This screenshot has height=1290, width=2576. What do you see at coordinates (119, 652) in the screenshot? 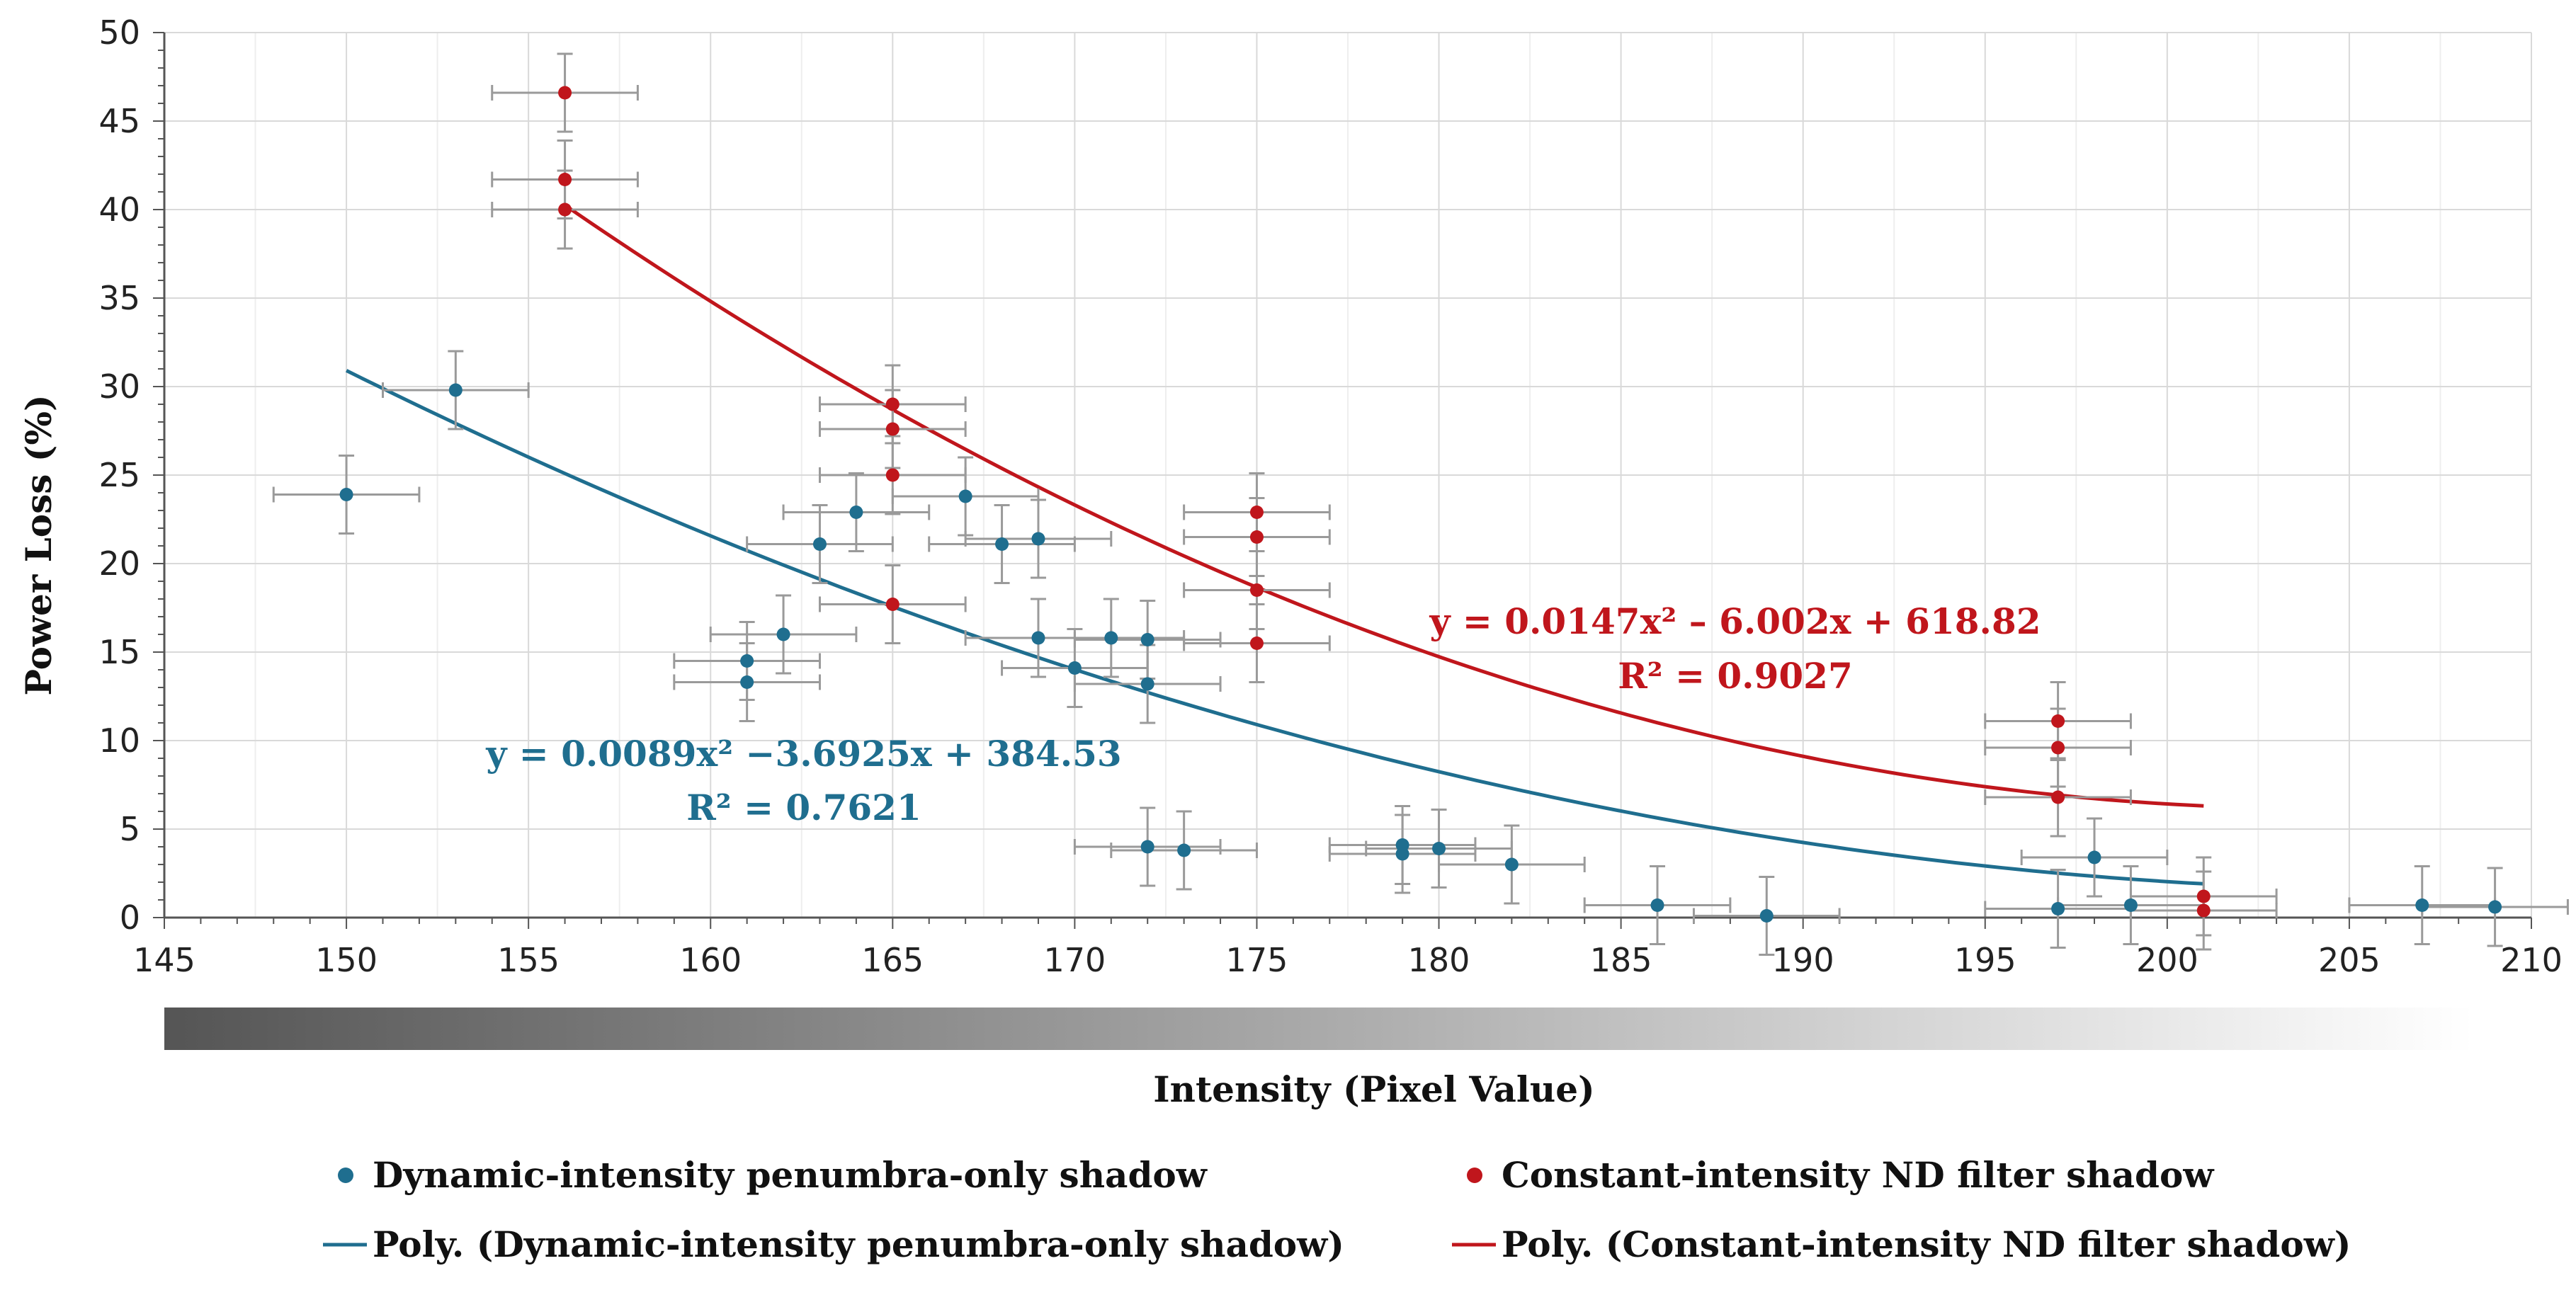
I see `y-tick-label: 15` at bounding box center [119, 652].